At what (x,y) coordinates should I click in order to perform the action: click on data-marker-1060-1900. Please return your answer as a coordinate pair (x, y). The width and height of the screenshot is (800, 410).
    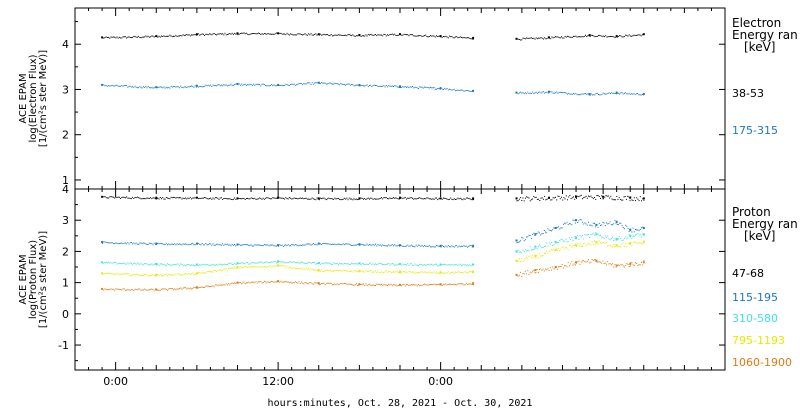
    Looking at the image, I should click on (643, 262).